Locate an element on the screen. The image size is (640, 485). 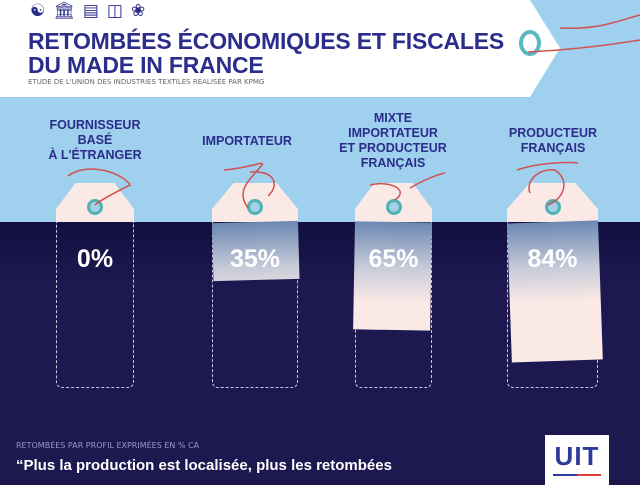
bar-tag: 35% is located at coordinates (256, 285).